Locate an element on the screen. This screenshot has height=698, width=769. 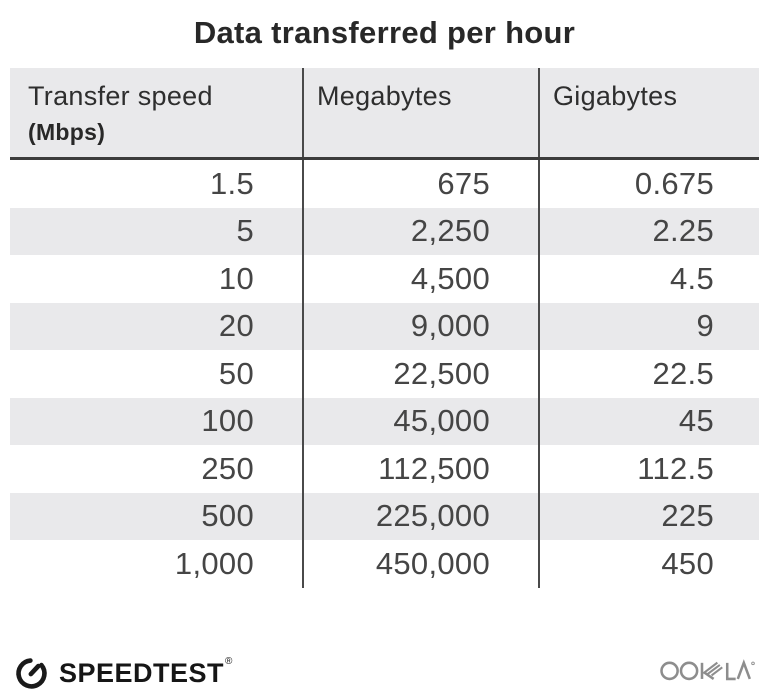
header-cell-transfer-speed: Transfer speed (Mbps) is located at coordinates (156, 112).